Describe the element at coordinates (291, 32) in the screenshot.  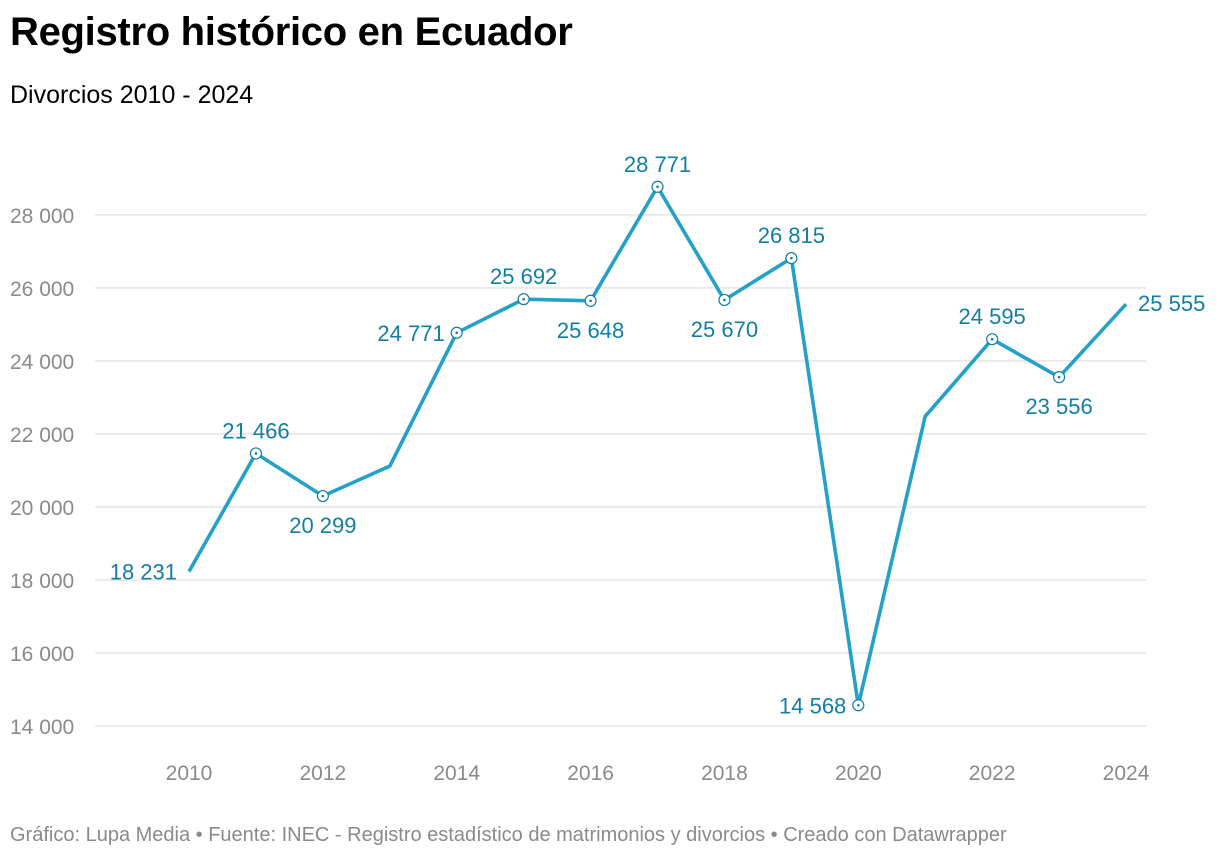
I see `chart-title: Registro histórico en Ecuador` at that location.